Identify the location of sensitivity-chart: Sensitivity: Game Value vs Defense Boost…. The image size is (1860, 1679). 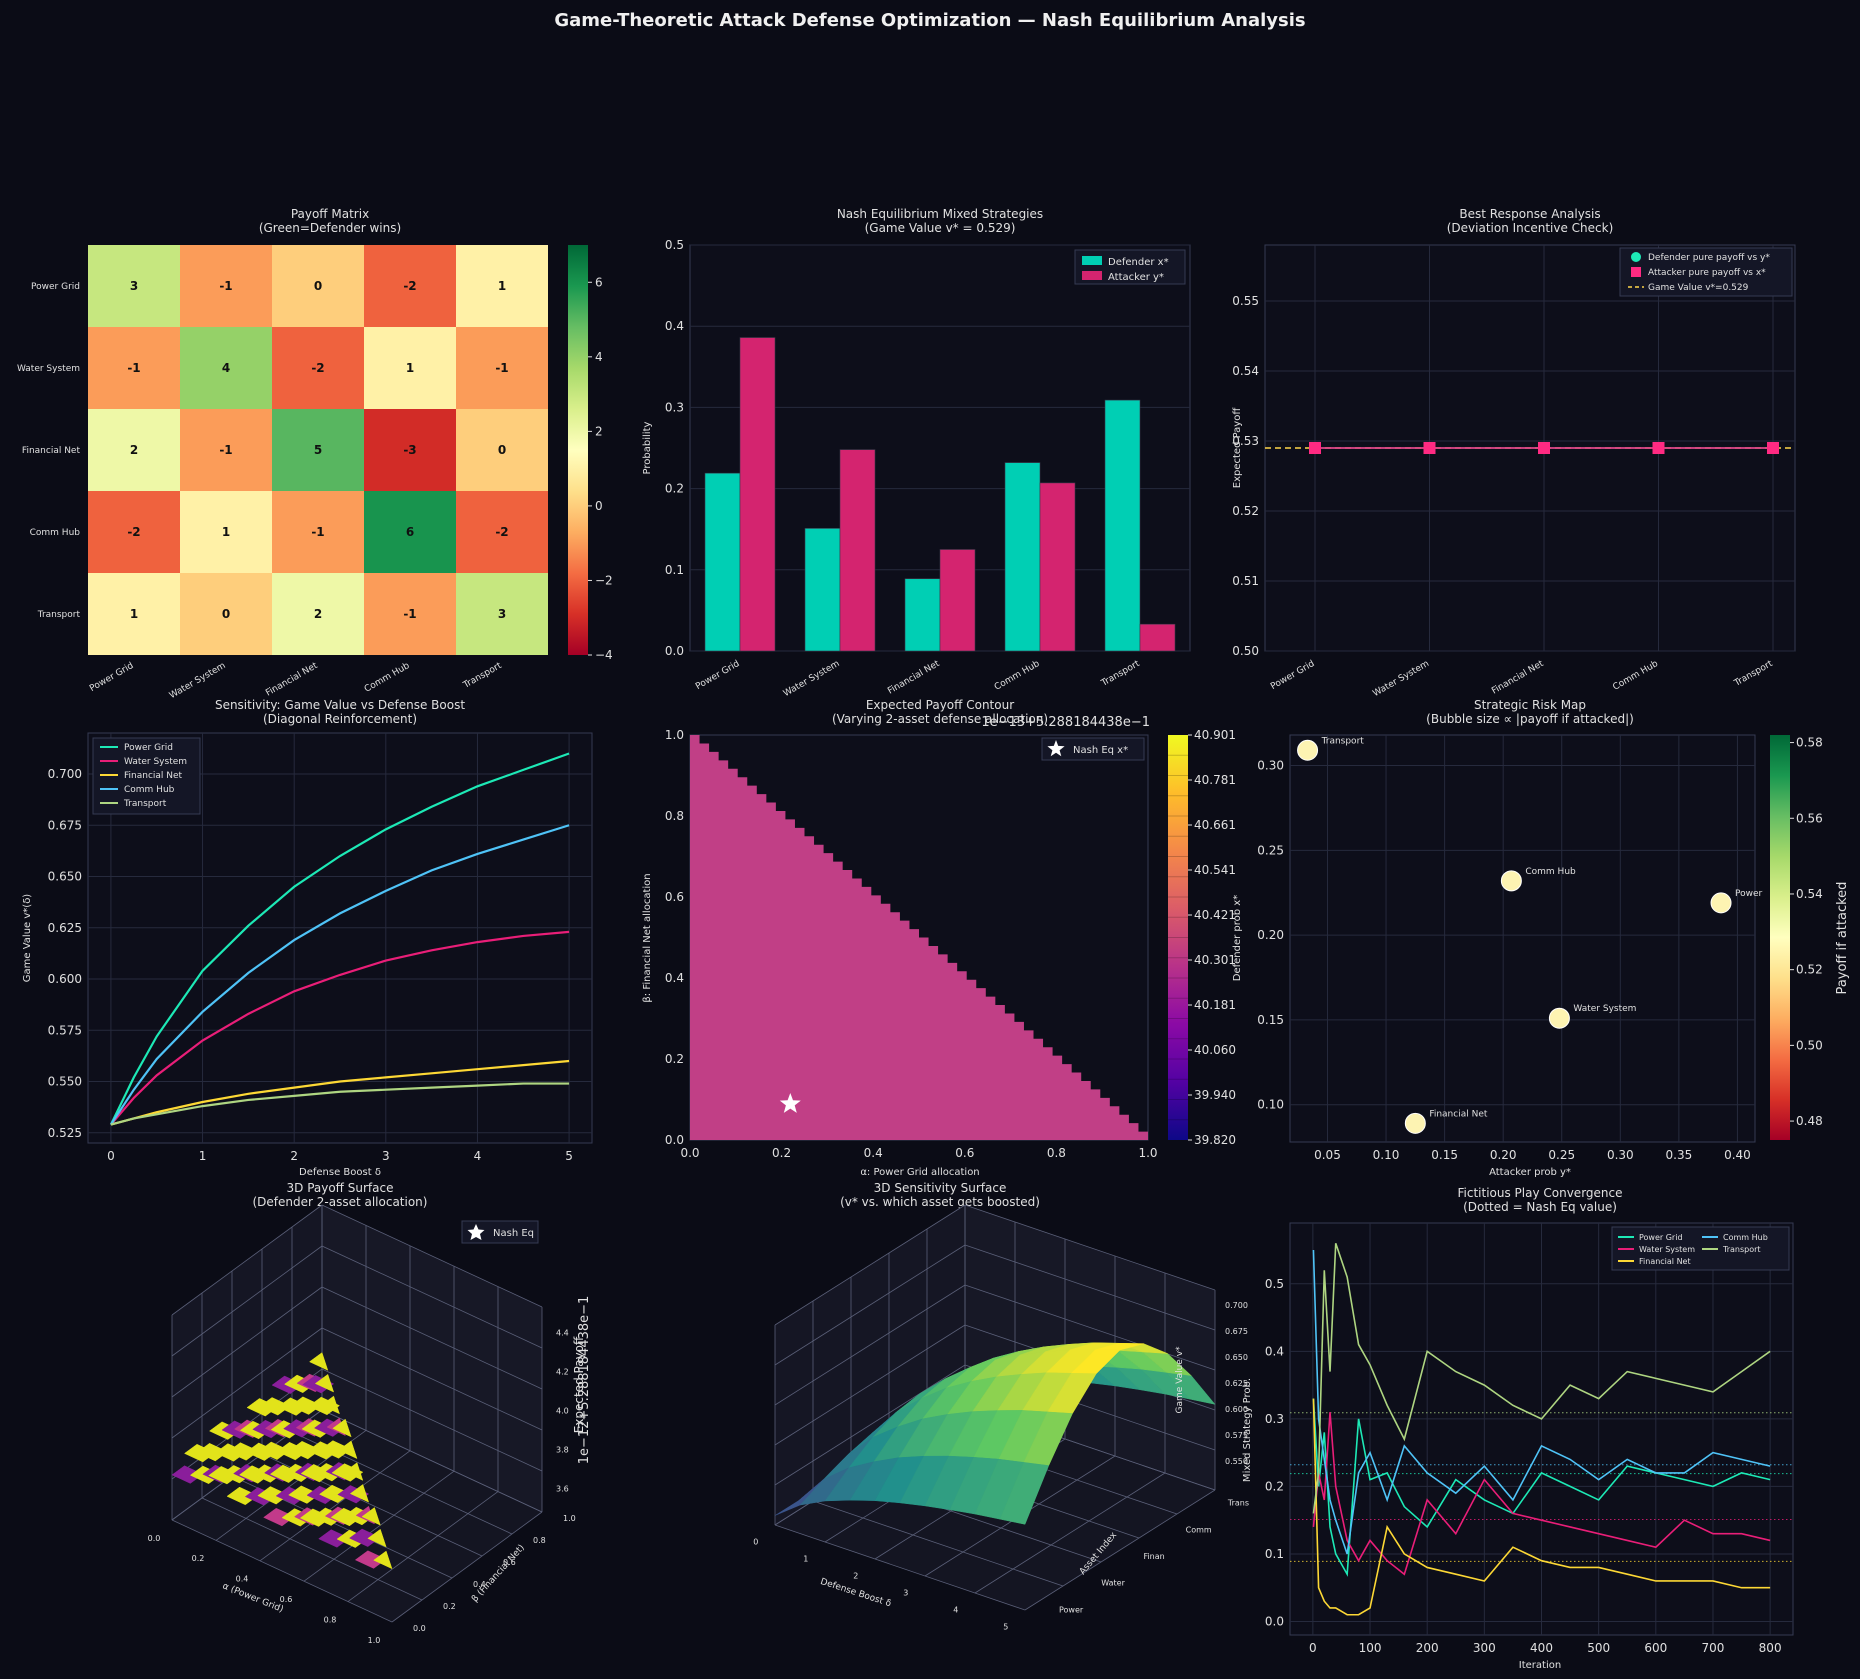
(307, 938).